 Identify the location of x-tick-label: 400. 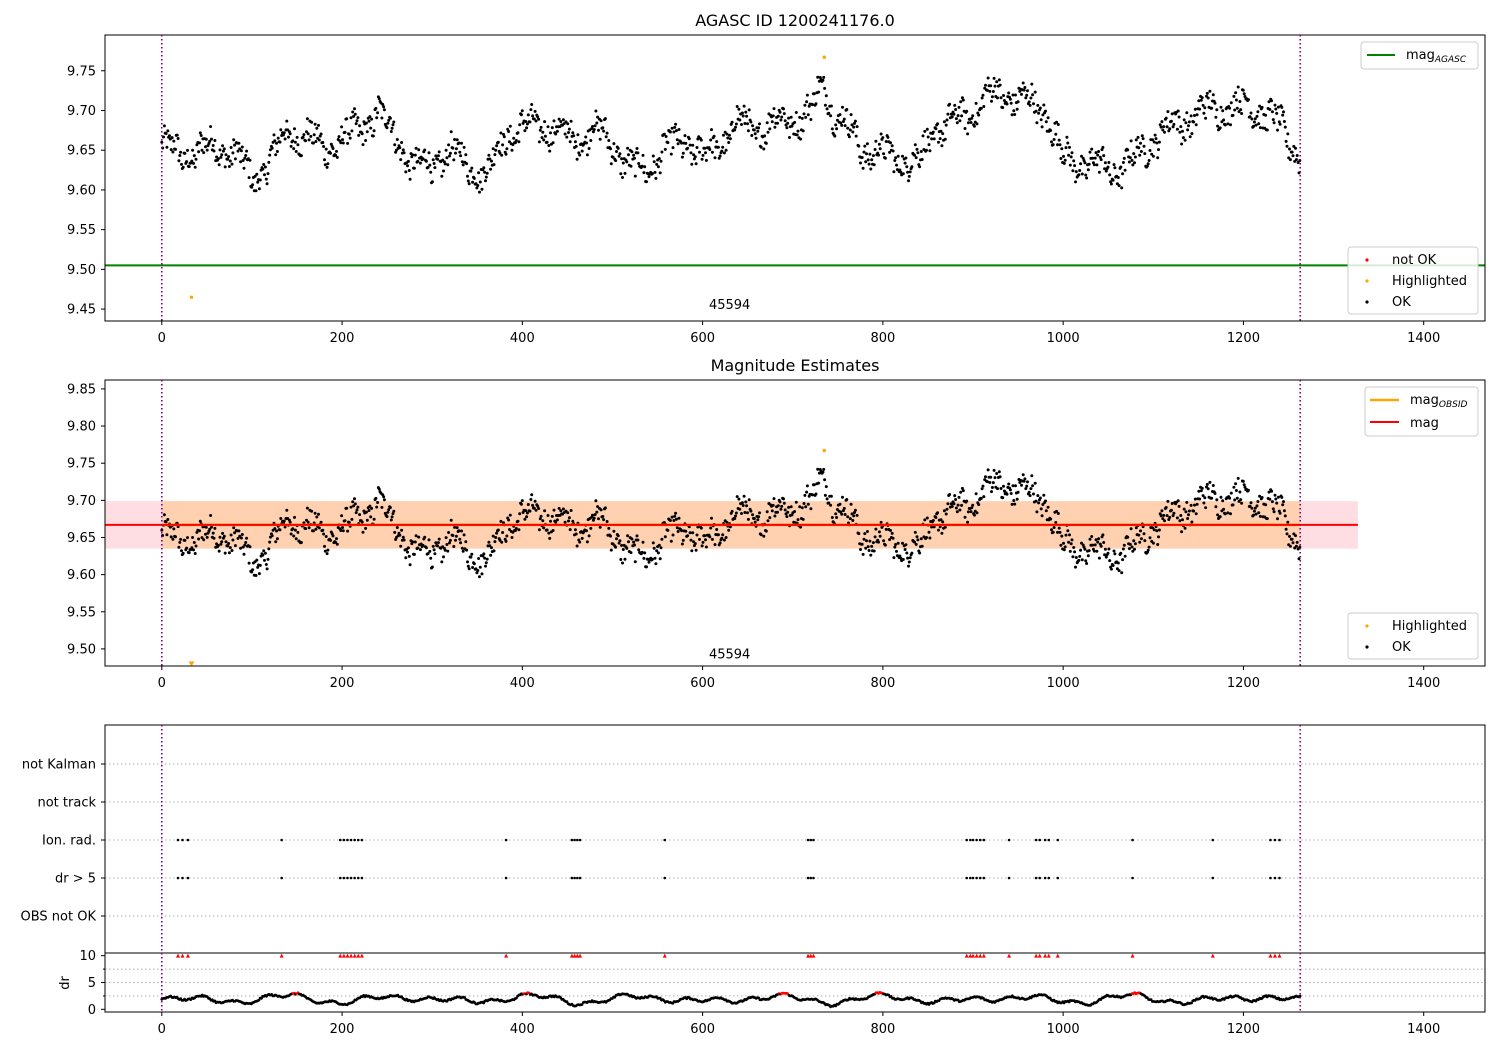
(522, 338).